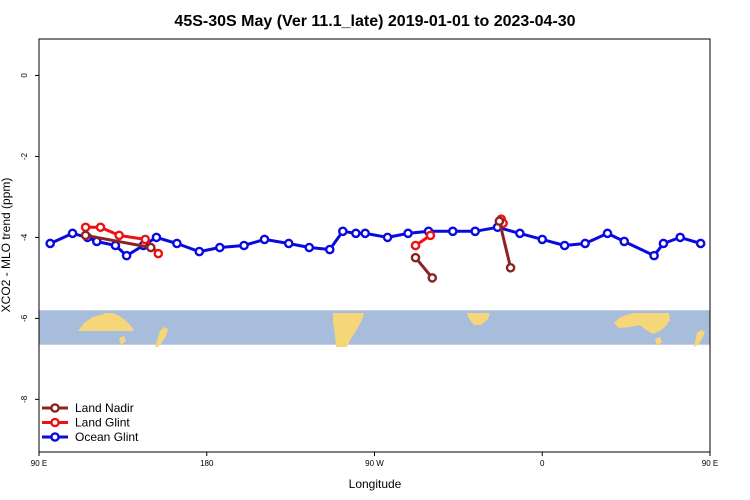  Describe the element at coordinates (6, 245) in the screenshot. I see `y-axis-label: XCO2 - MLO trend (ppm)` at that location.